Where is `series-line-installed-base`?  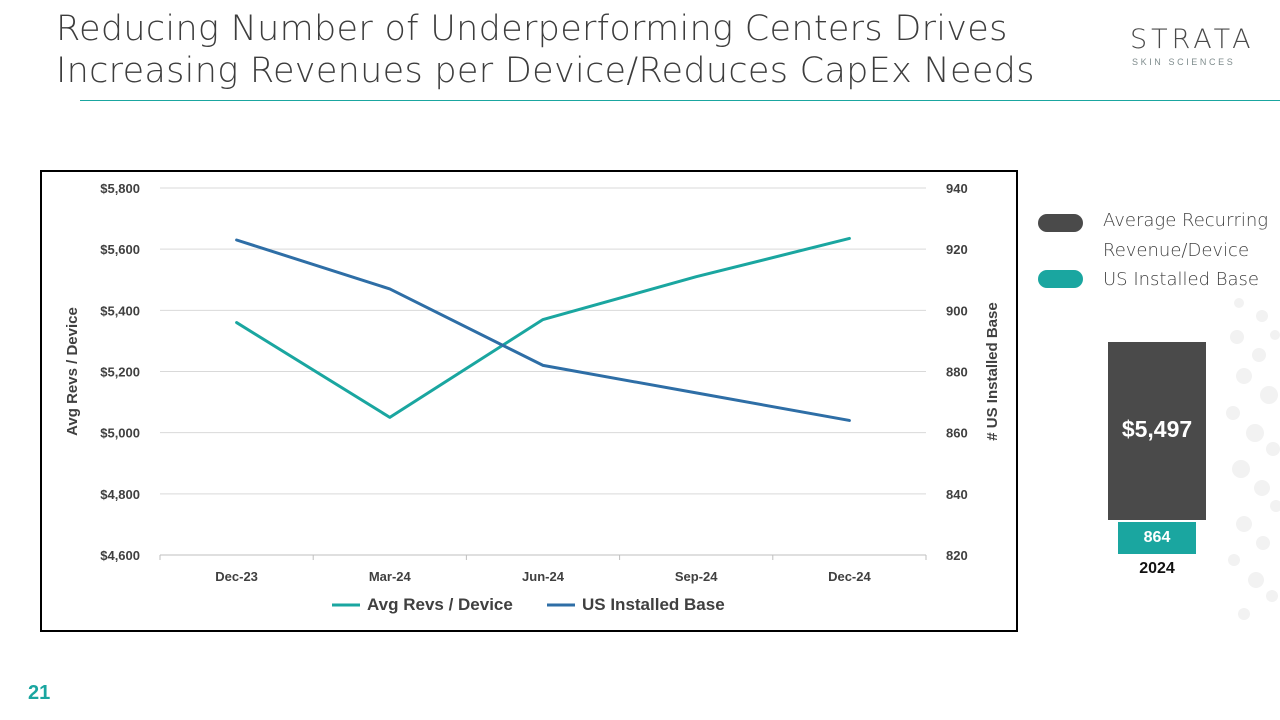
series-line-installed-base is located at coordinates (543, 330).